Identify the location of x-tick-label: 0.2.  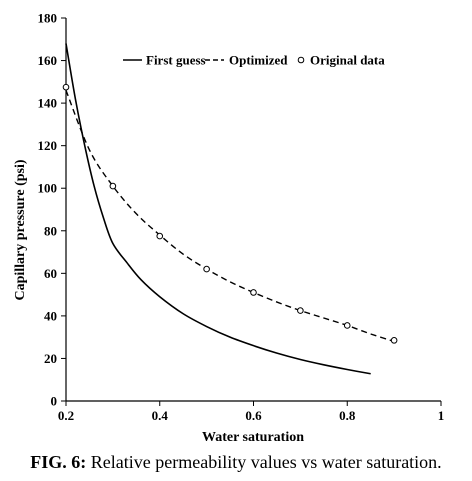
(66, 415).